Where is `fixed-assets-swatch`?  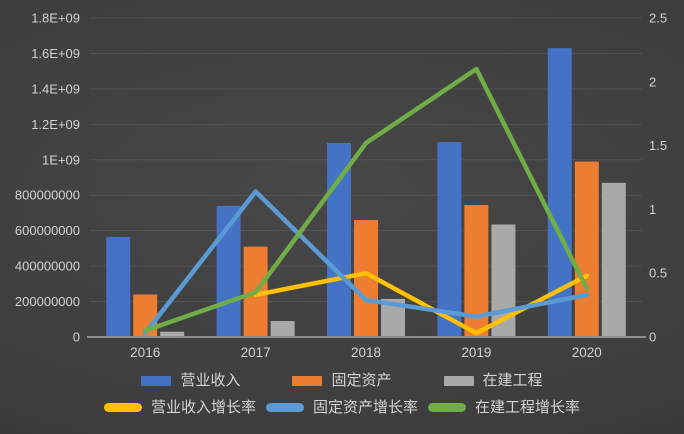
fixed-assets-swatch is located at coordinates (307, 380).